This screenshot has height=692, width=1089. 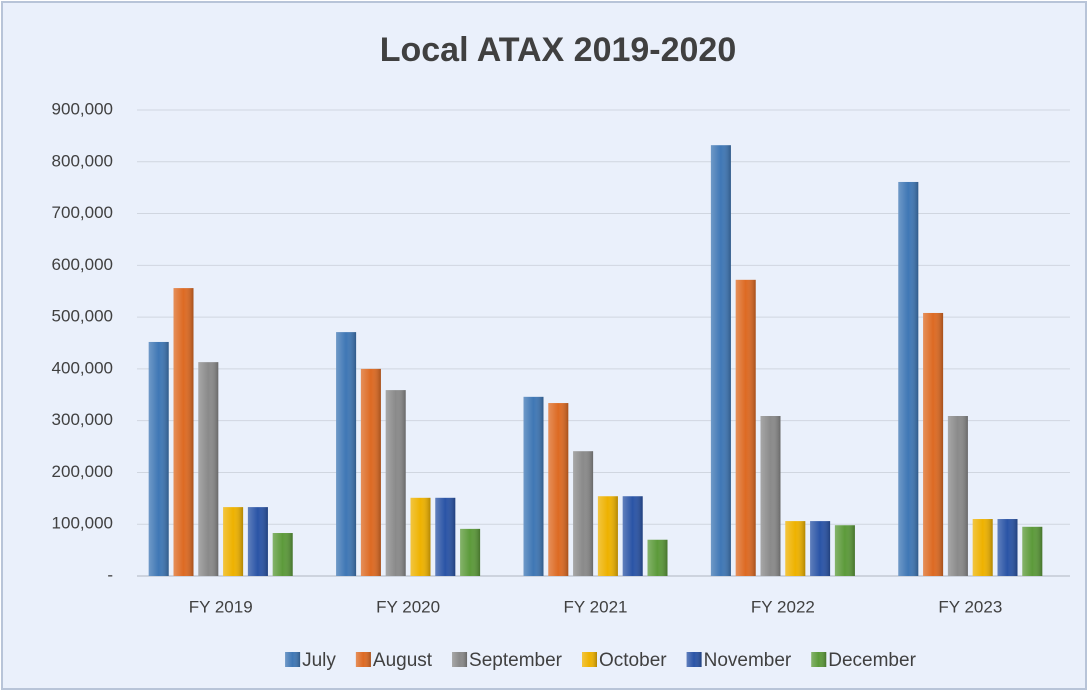 What do you see at coordinates (783, 606) in the screenshot?
I see `x-tick-label: FY 2022` at bounding box center [783, 606].